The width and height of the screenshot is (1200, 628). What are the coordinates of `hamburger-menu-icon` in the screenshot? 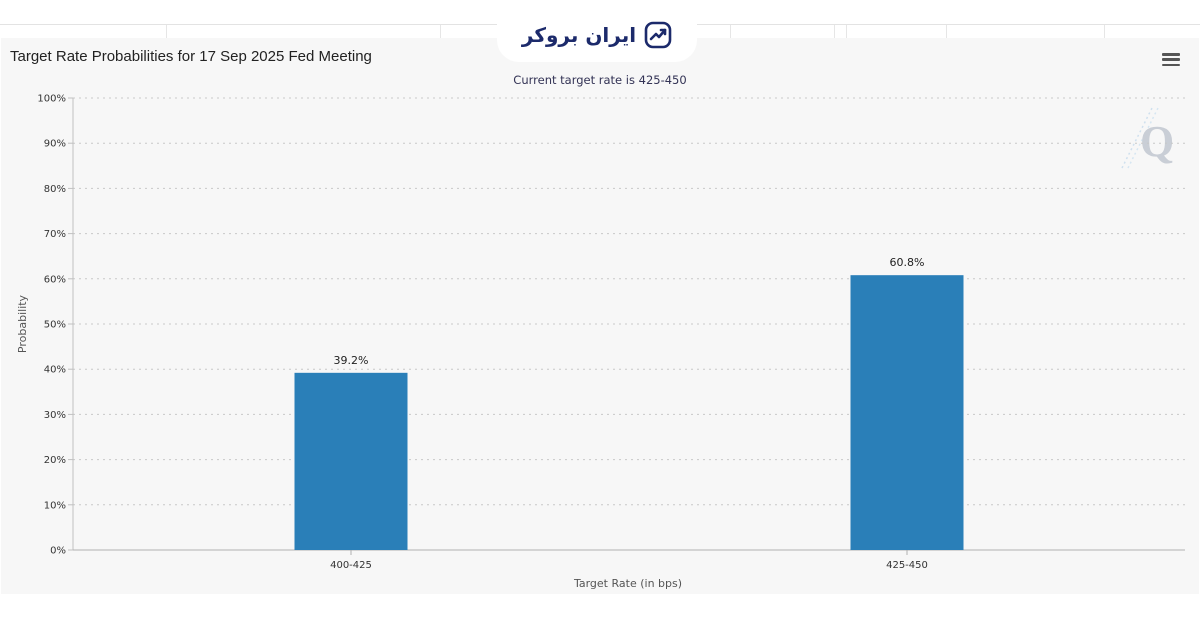 It's located at (1171, 61).